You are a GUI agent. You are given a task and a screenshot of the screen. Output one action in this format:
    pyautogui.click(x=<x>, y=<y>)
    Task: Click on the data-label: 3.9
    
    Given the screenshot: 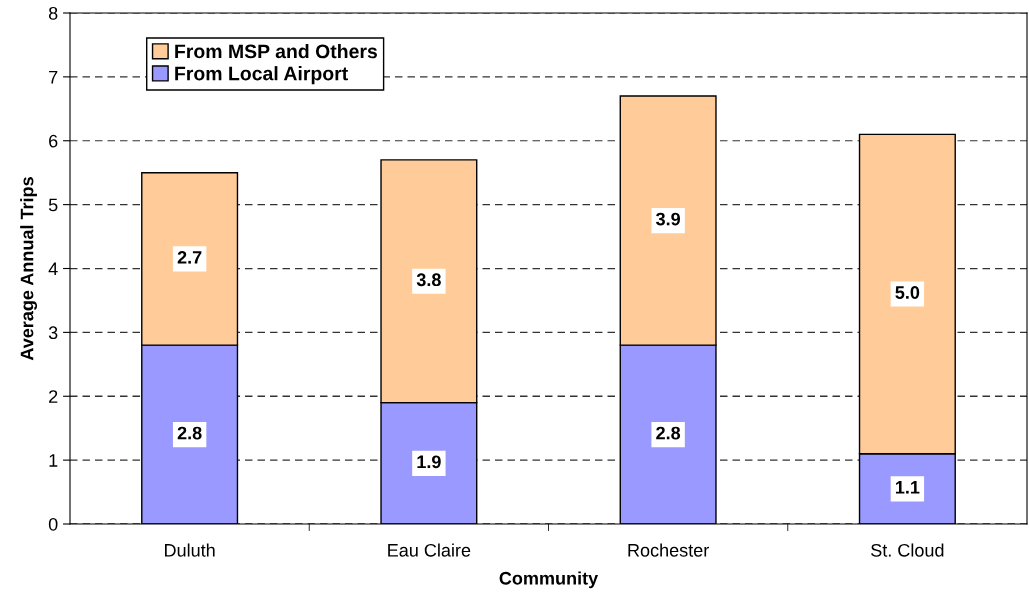 What is the action you would take?
    pyautogui.click(x=668, y=219)
    